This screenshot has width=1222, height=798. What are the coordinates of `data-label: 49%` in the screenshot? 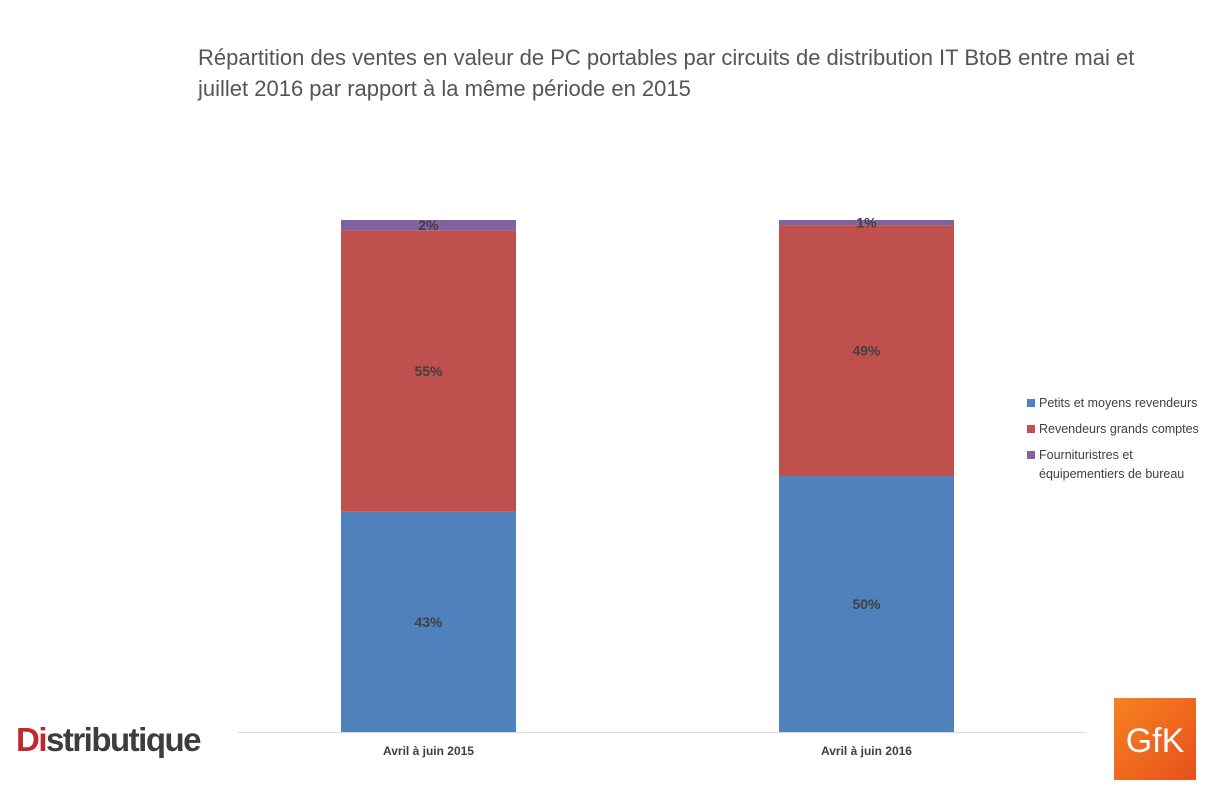 It's located at (866, 351).